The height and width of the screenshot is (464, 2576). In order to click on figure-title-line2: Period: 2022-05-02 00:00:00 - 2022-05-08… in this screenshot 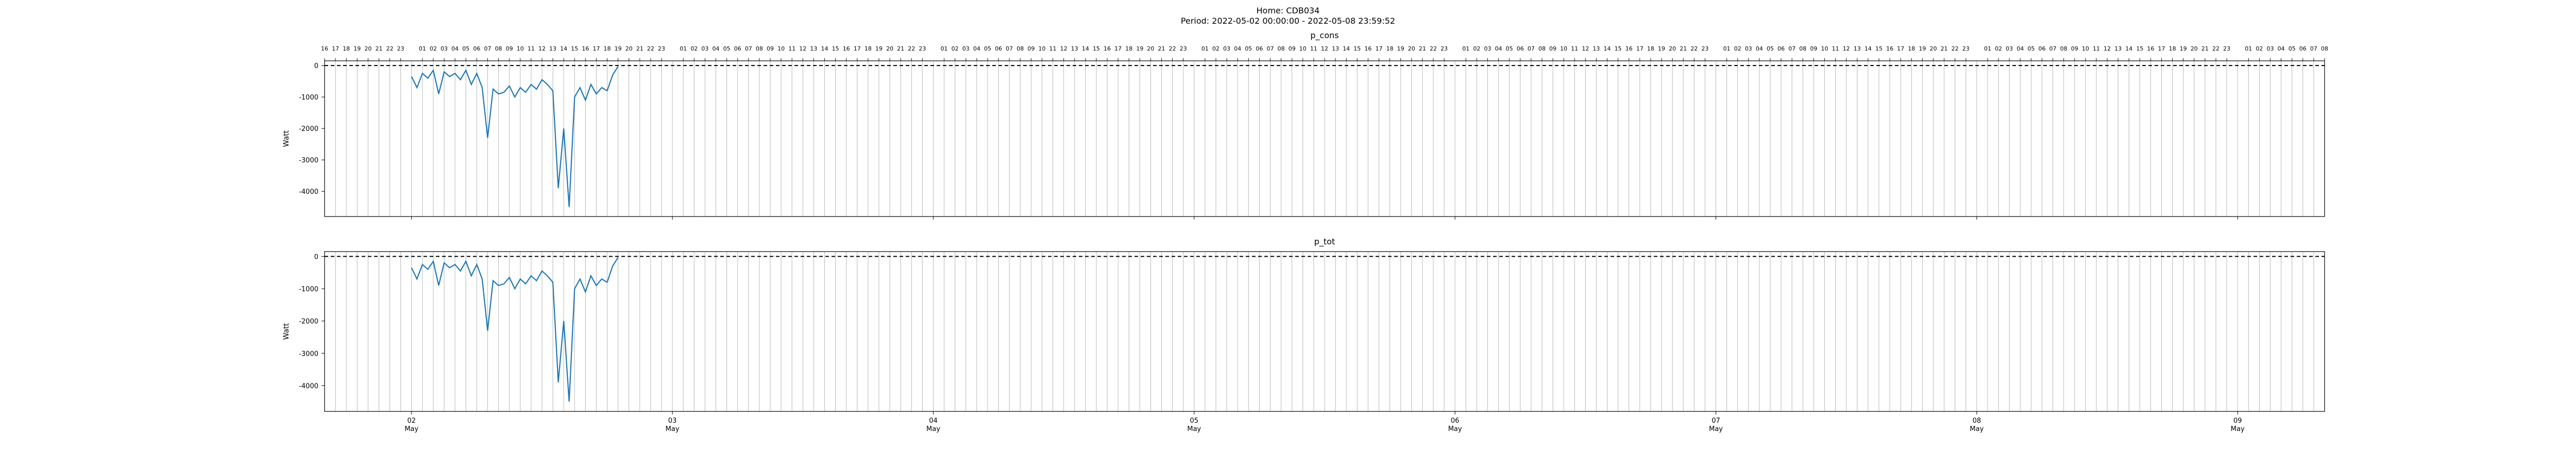, I will do `click(1288, 21)`.